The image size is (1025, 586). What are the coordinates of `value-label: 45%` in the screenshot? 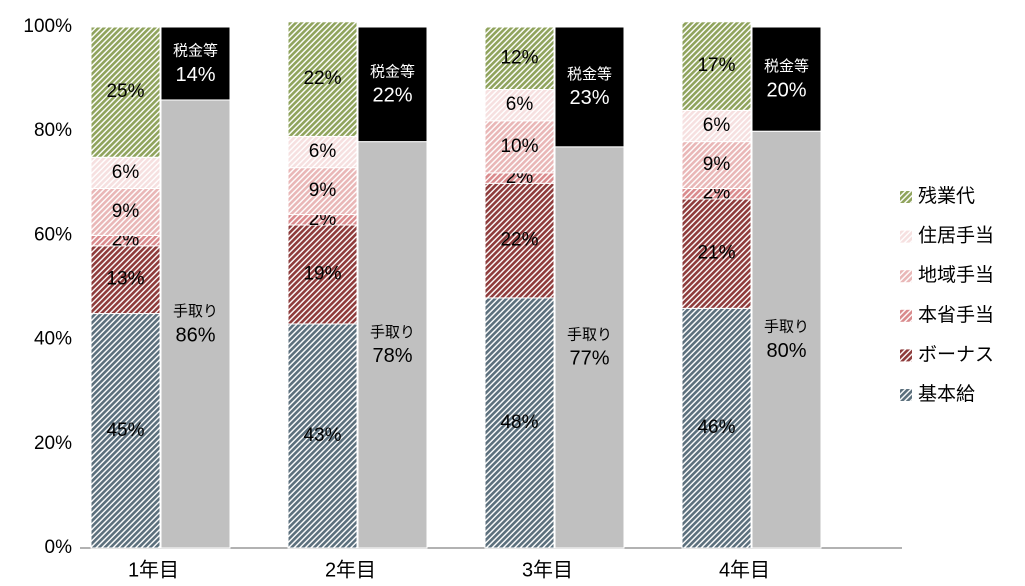 It's located at (125, 430).